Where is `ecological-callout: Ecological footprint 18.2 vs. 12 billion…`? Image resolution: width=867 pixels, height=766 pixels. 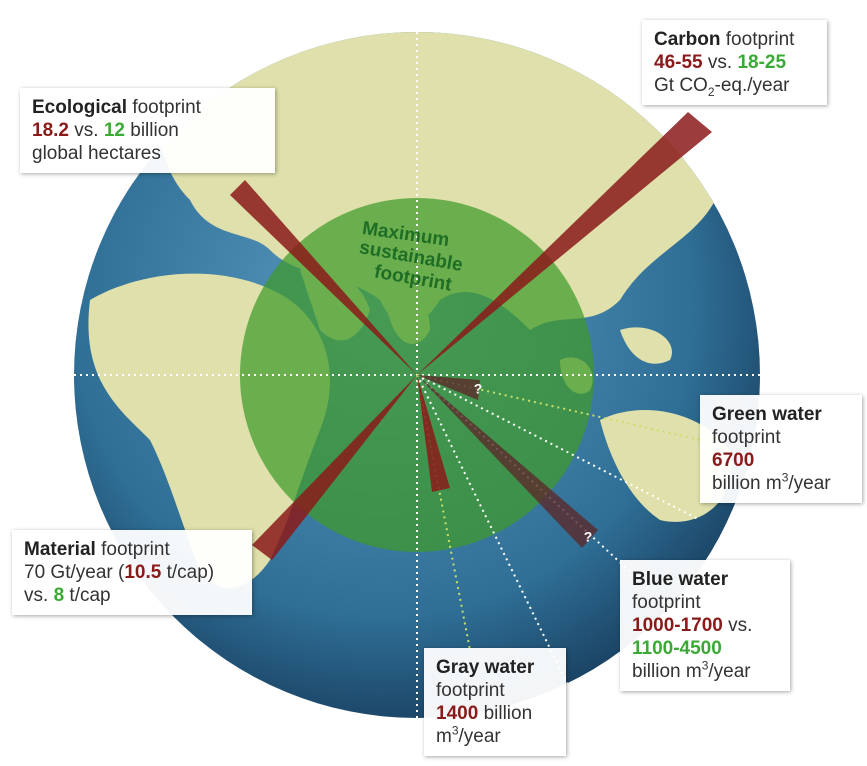
ecological-callout: Ecological footprint 18.2 vs. 12 billion… is located at coordinates (147, 130).